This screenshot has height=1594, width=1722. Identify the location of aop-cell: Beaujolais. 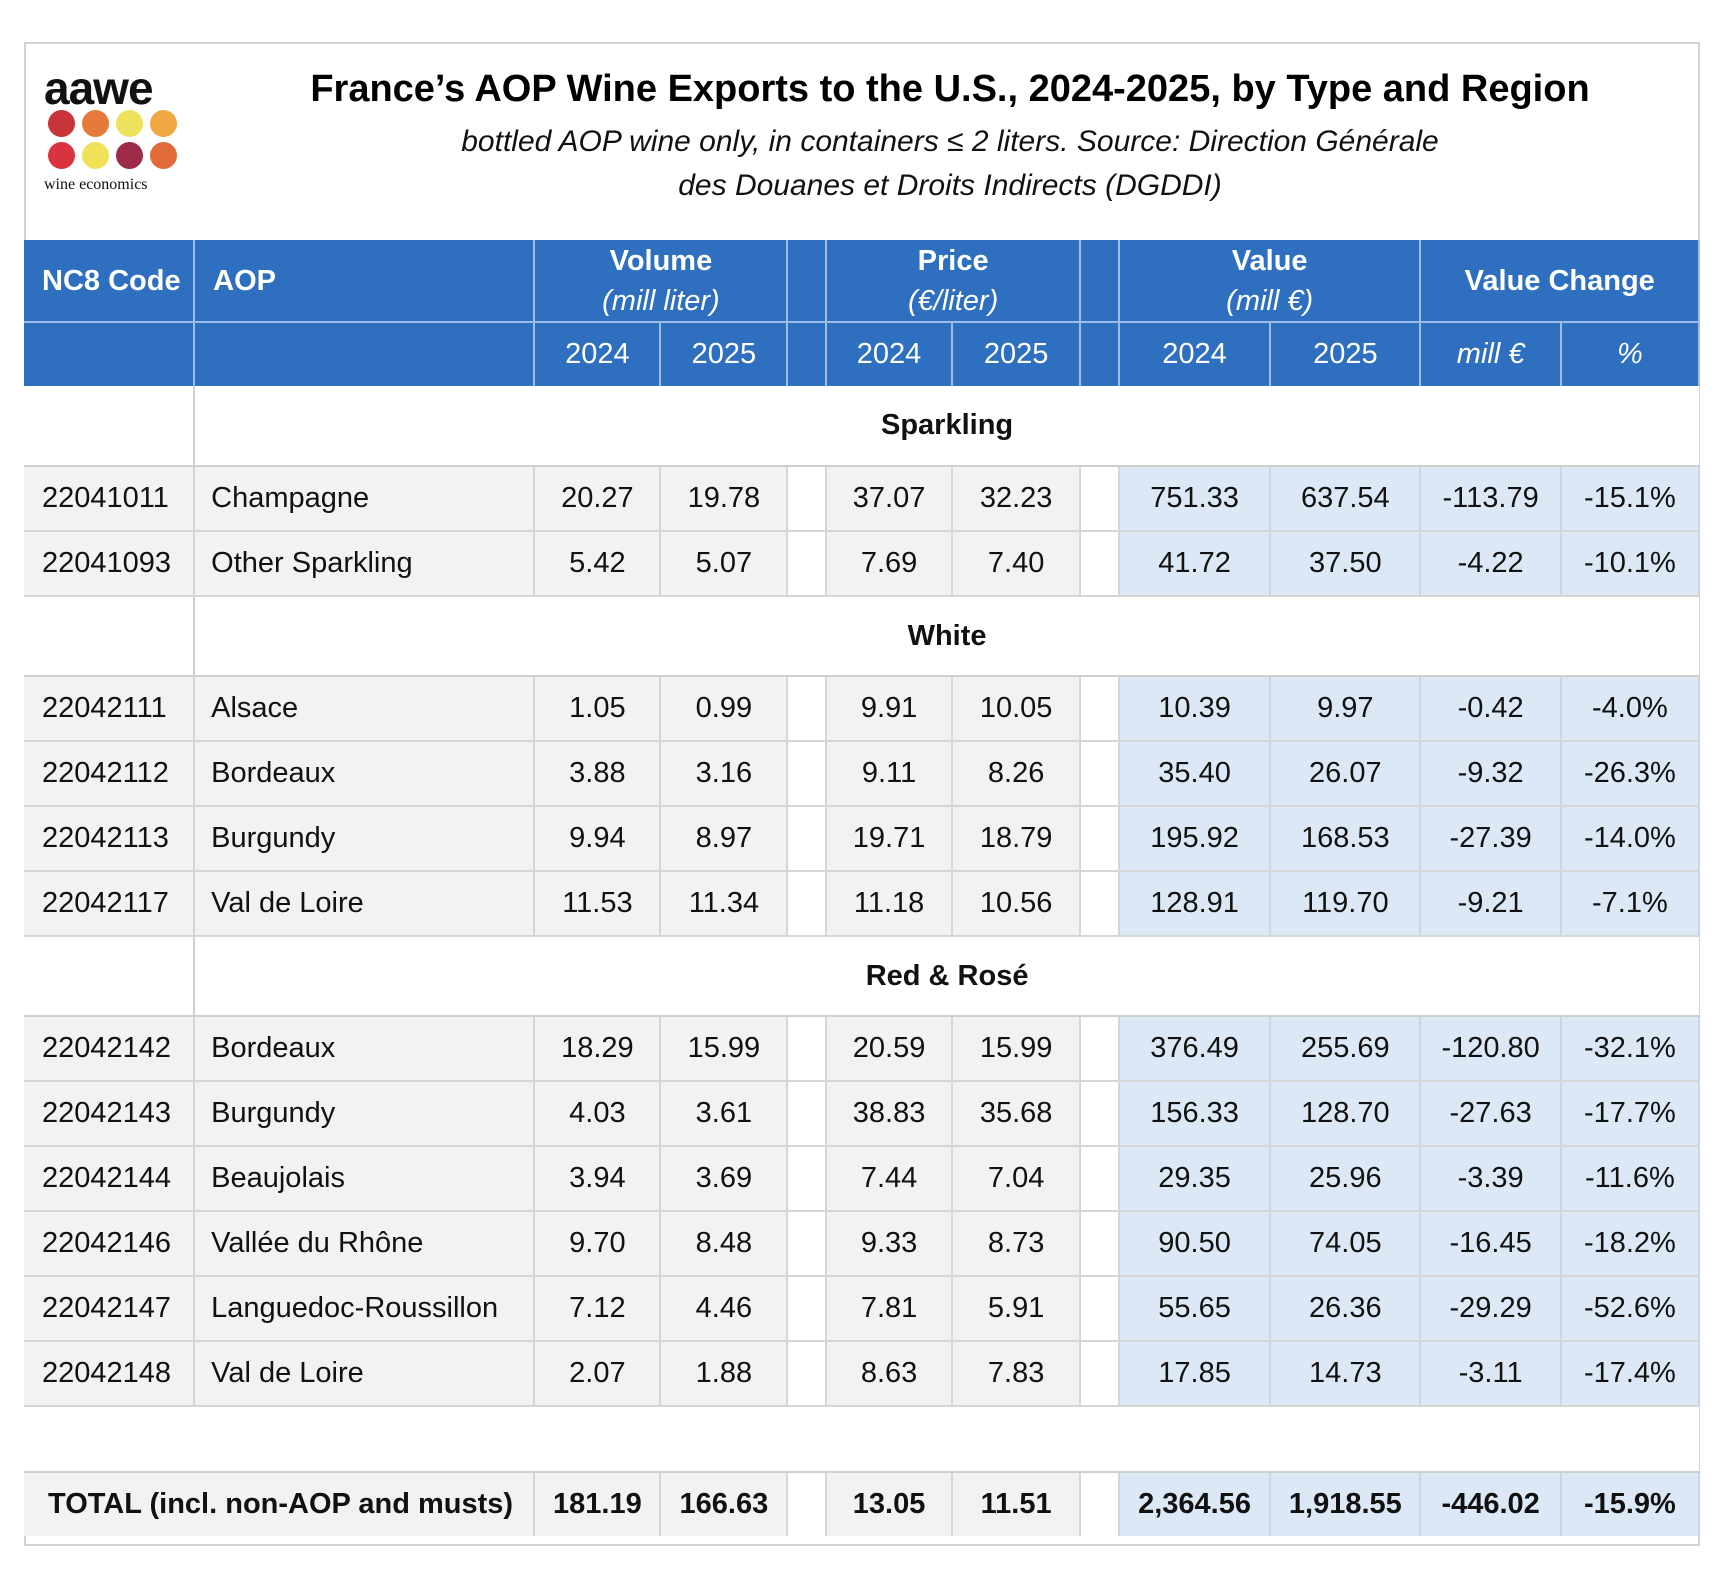
(365, 1179).